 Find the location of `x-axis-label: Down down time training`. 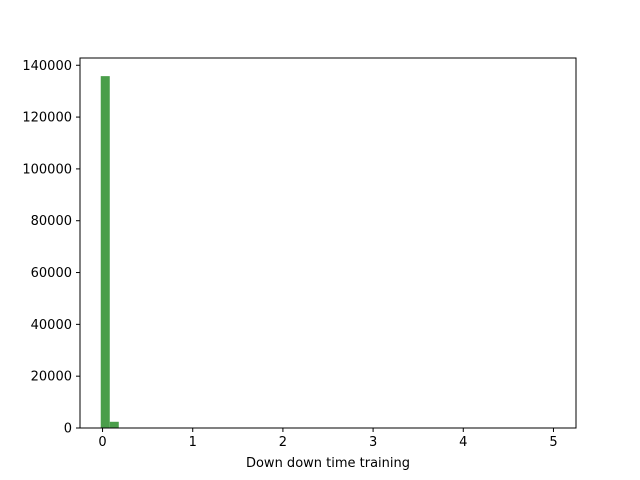

x-axis-label: Down down time training is located at coordinates (328, 463).